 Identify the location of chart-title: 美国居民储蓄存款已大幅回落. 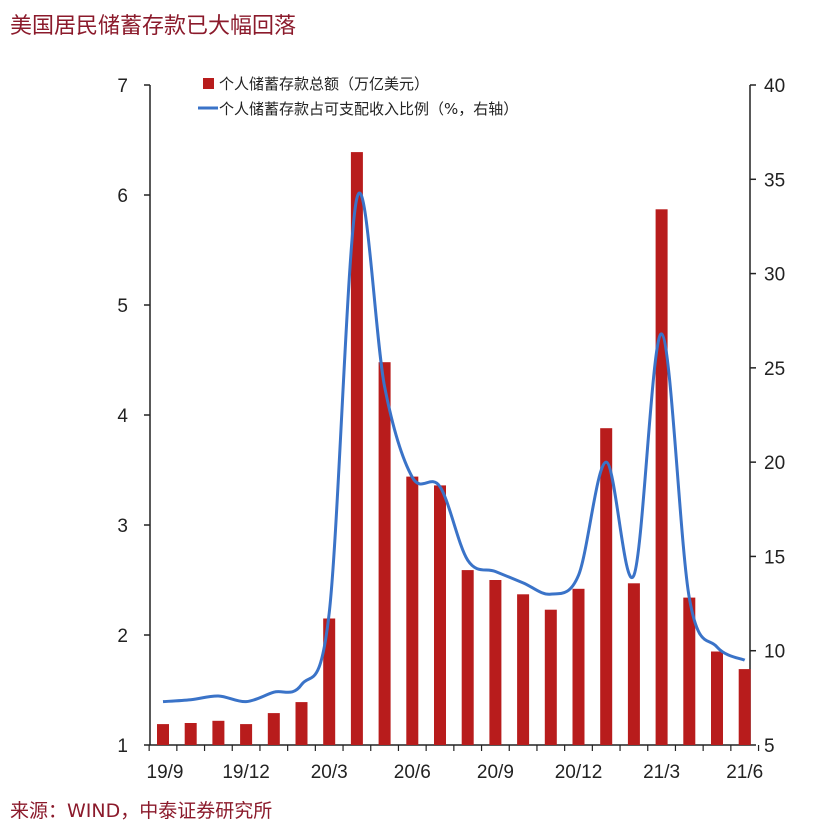
(153, 26).